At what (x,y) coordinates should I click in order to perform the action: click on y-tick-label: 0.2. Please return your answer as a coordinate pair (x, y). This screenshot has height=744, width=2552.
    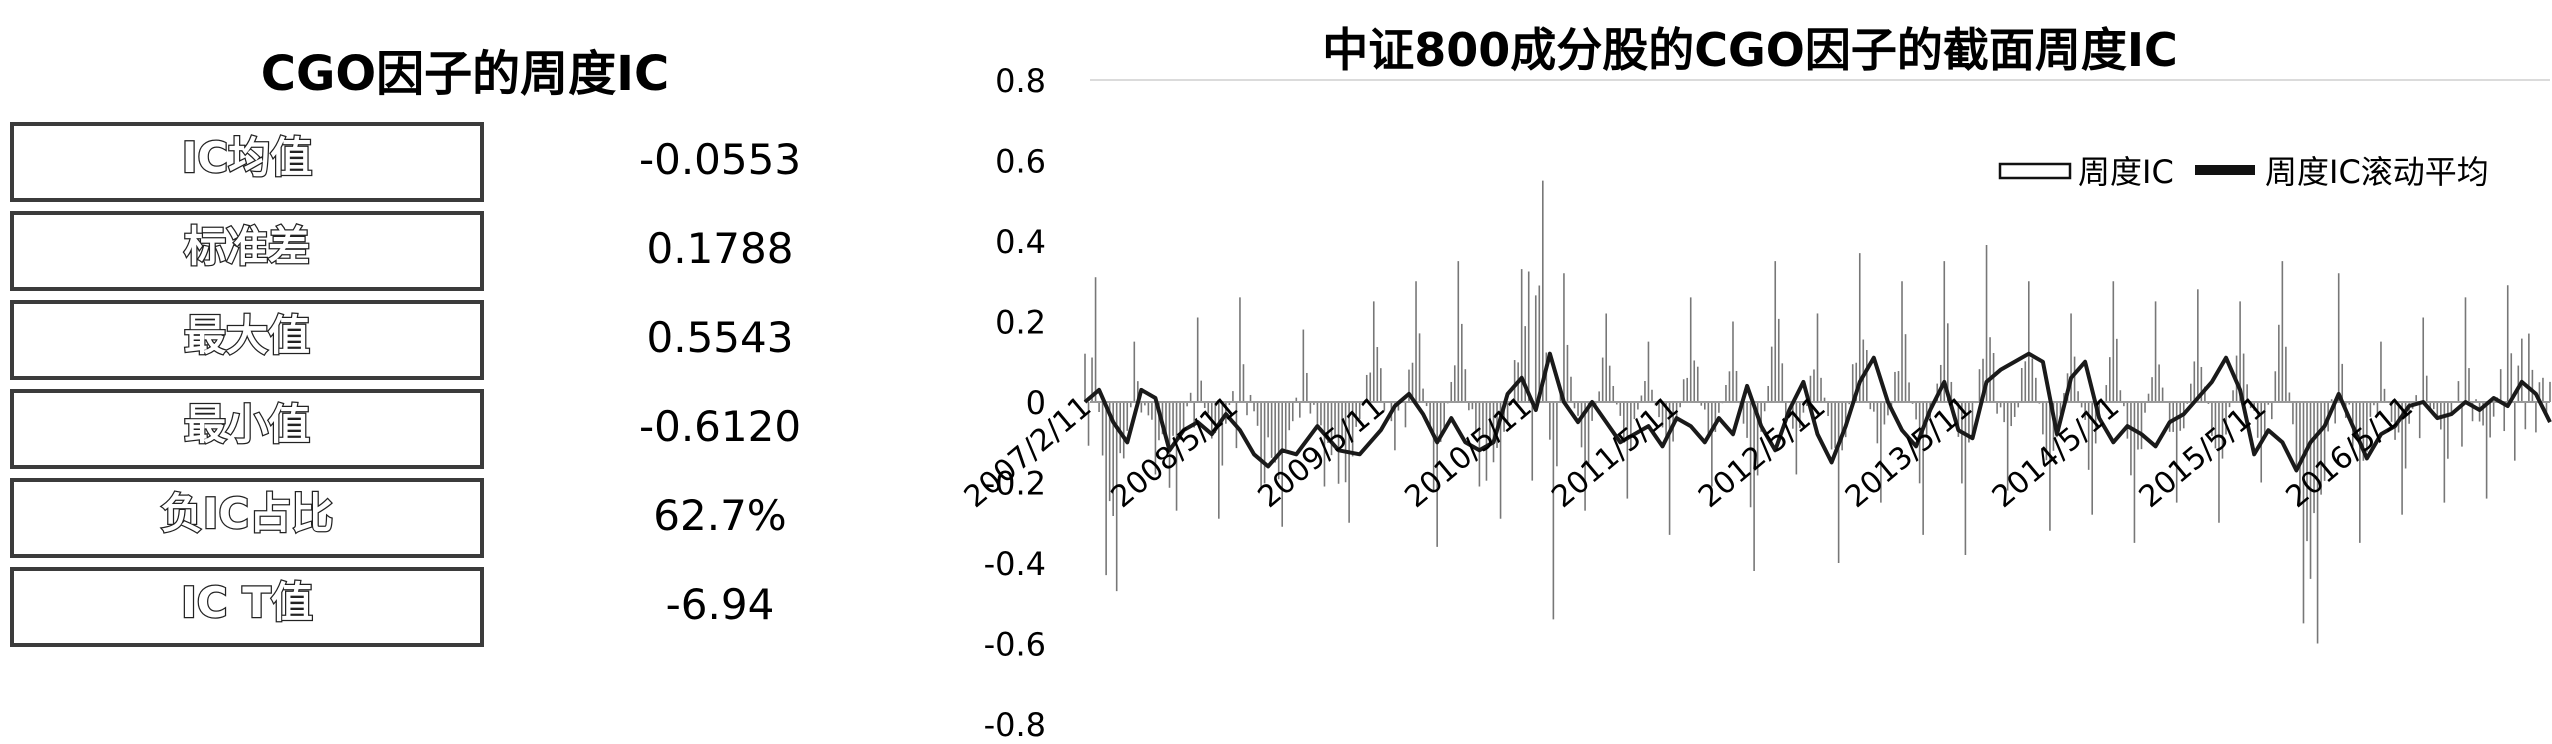
    Looking at the image, I should click on (1020, 323).